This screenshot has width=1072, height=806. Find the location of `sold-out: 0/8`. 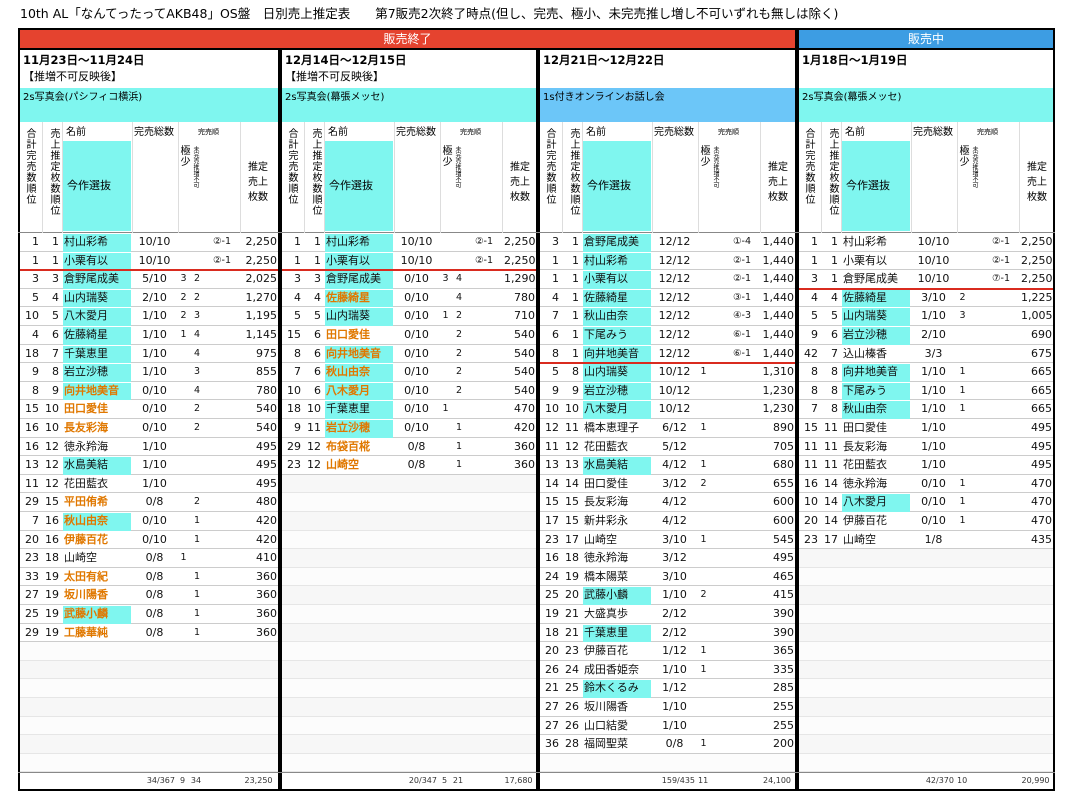

sold-out: 0/8 is located at coordinates (154, 502).